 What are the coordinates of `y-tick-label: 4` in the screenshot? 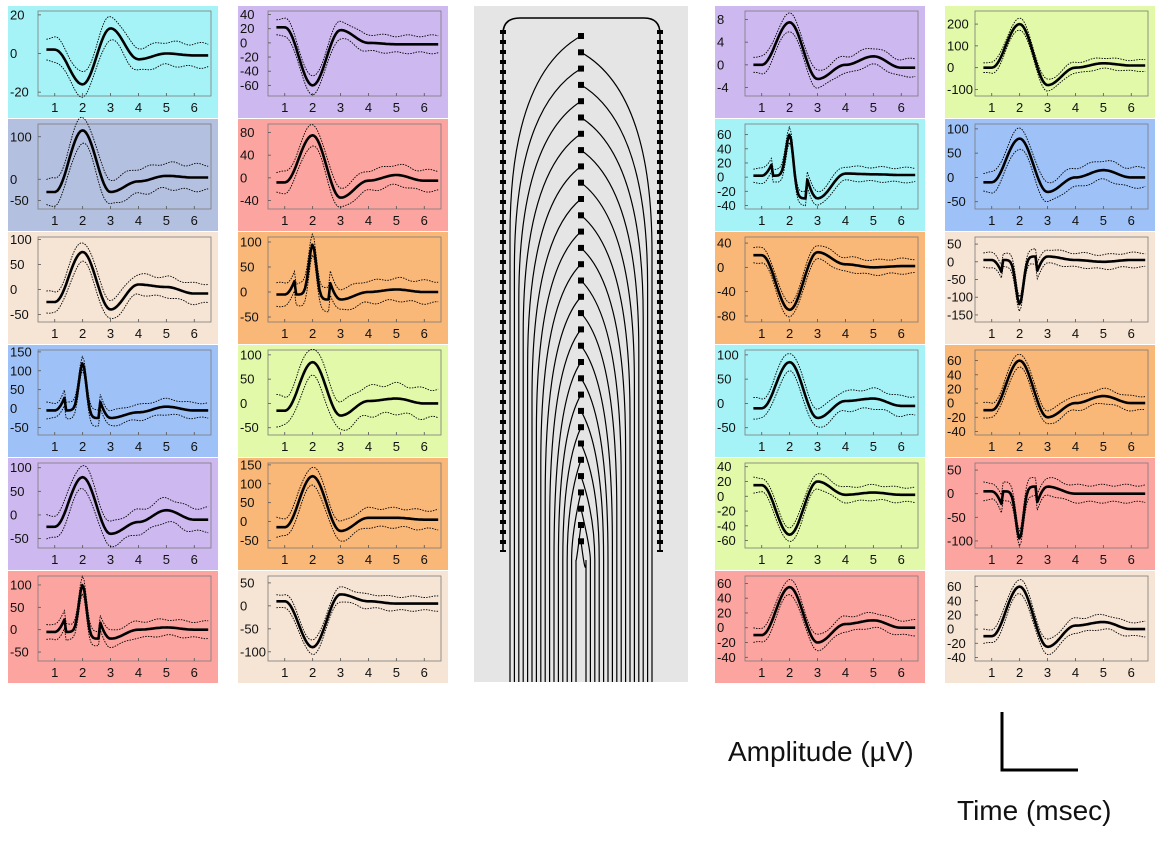 It's located at (720, 42).